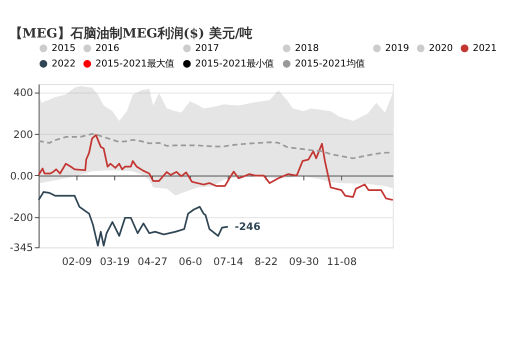 The height and width of the screenshot is (339, 514). Describe the element at coordinates (23, 134) in the screenshot. I see `y-tick-label: 200` at that location.